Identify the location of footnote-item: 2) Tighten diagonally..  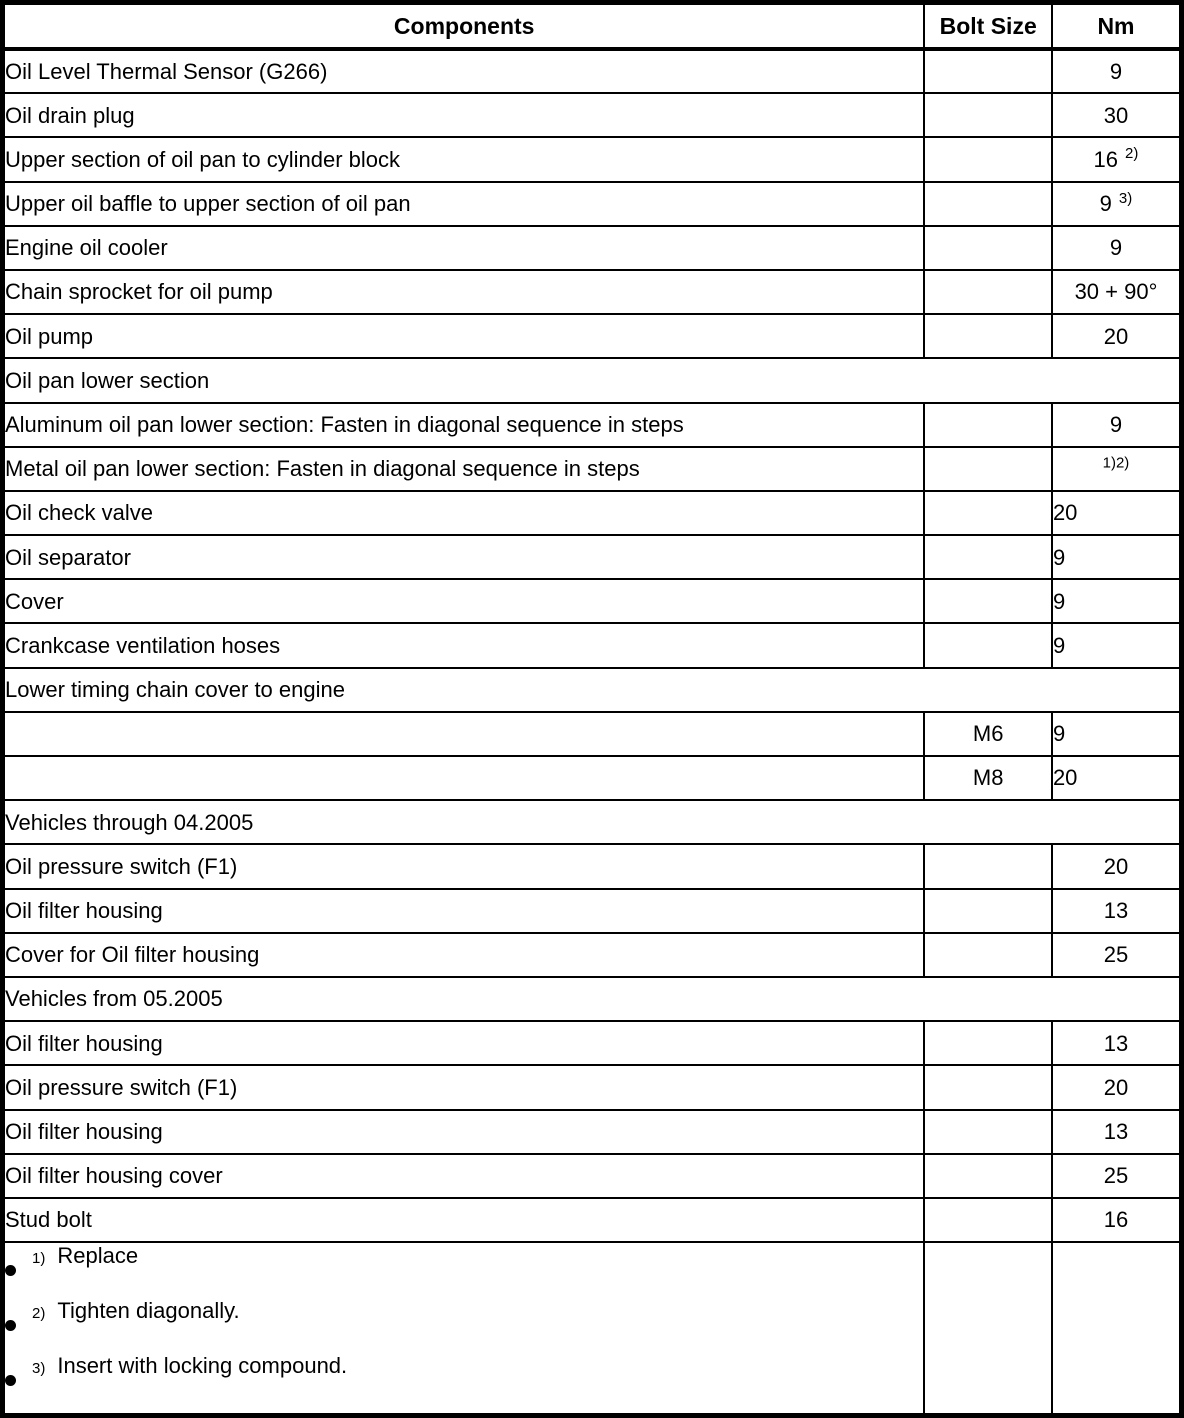
(463, 1325).